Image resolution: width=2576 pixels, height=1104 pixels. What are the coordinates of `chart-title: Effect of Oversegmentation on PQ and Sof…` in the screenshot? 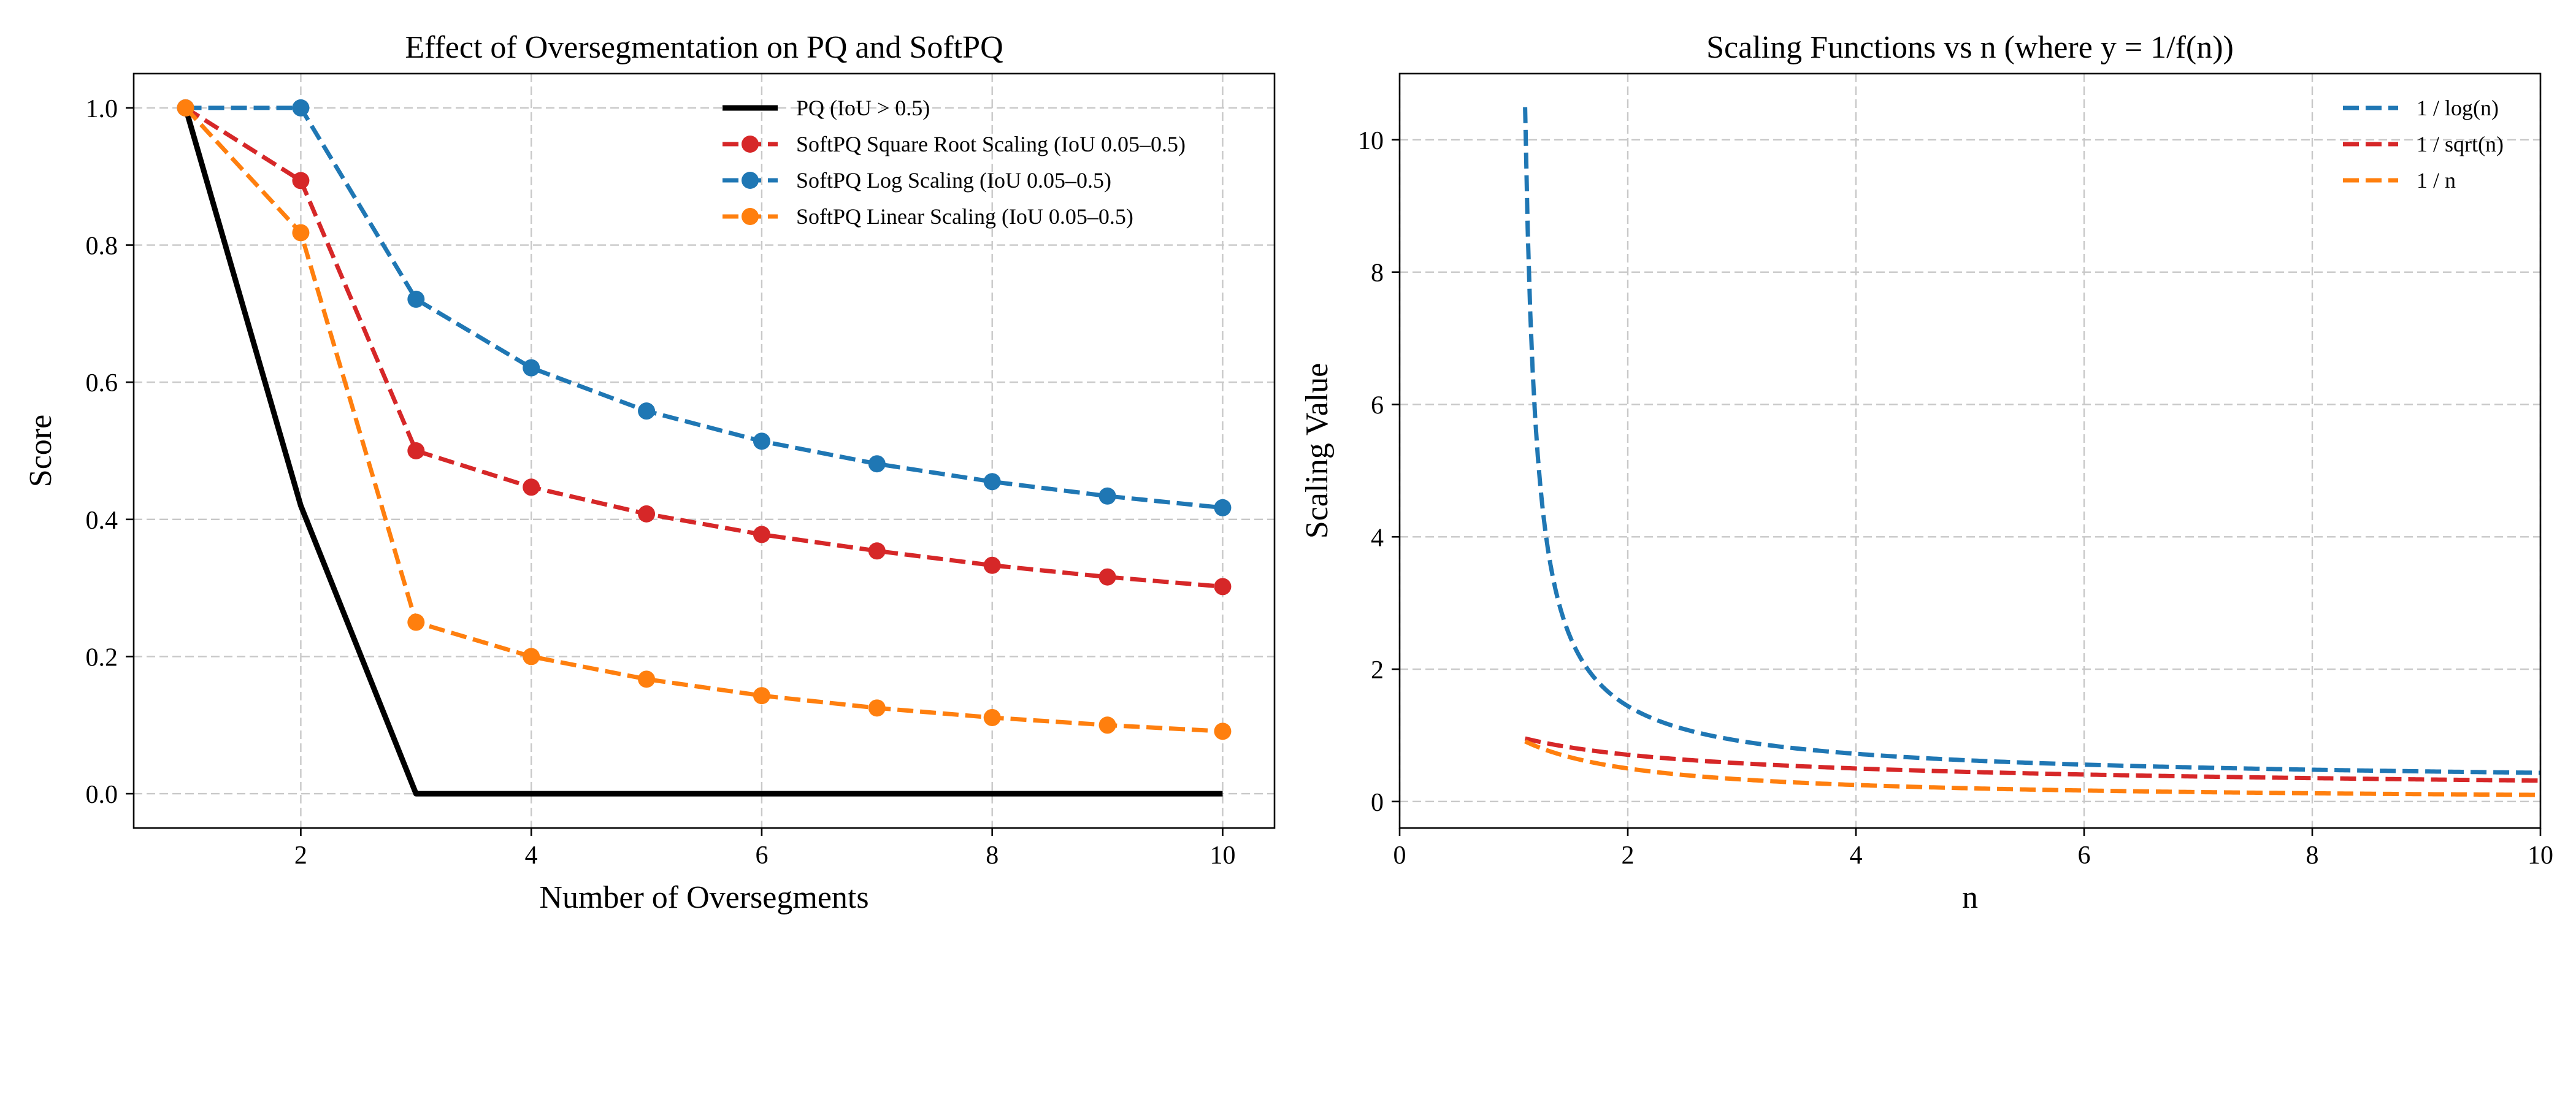 It's located at (704, 47).